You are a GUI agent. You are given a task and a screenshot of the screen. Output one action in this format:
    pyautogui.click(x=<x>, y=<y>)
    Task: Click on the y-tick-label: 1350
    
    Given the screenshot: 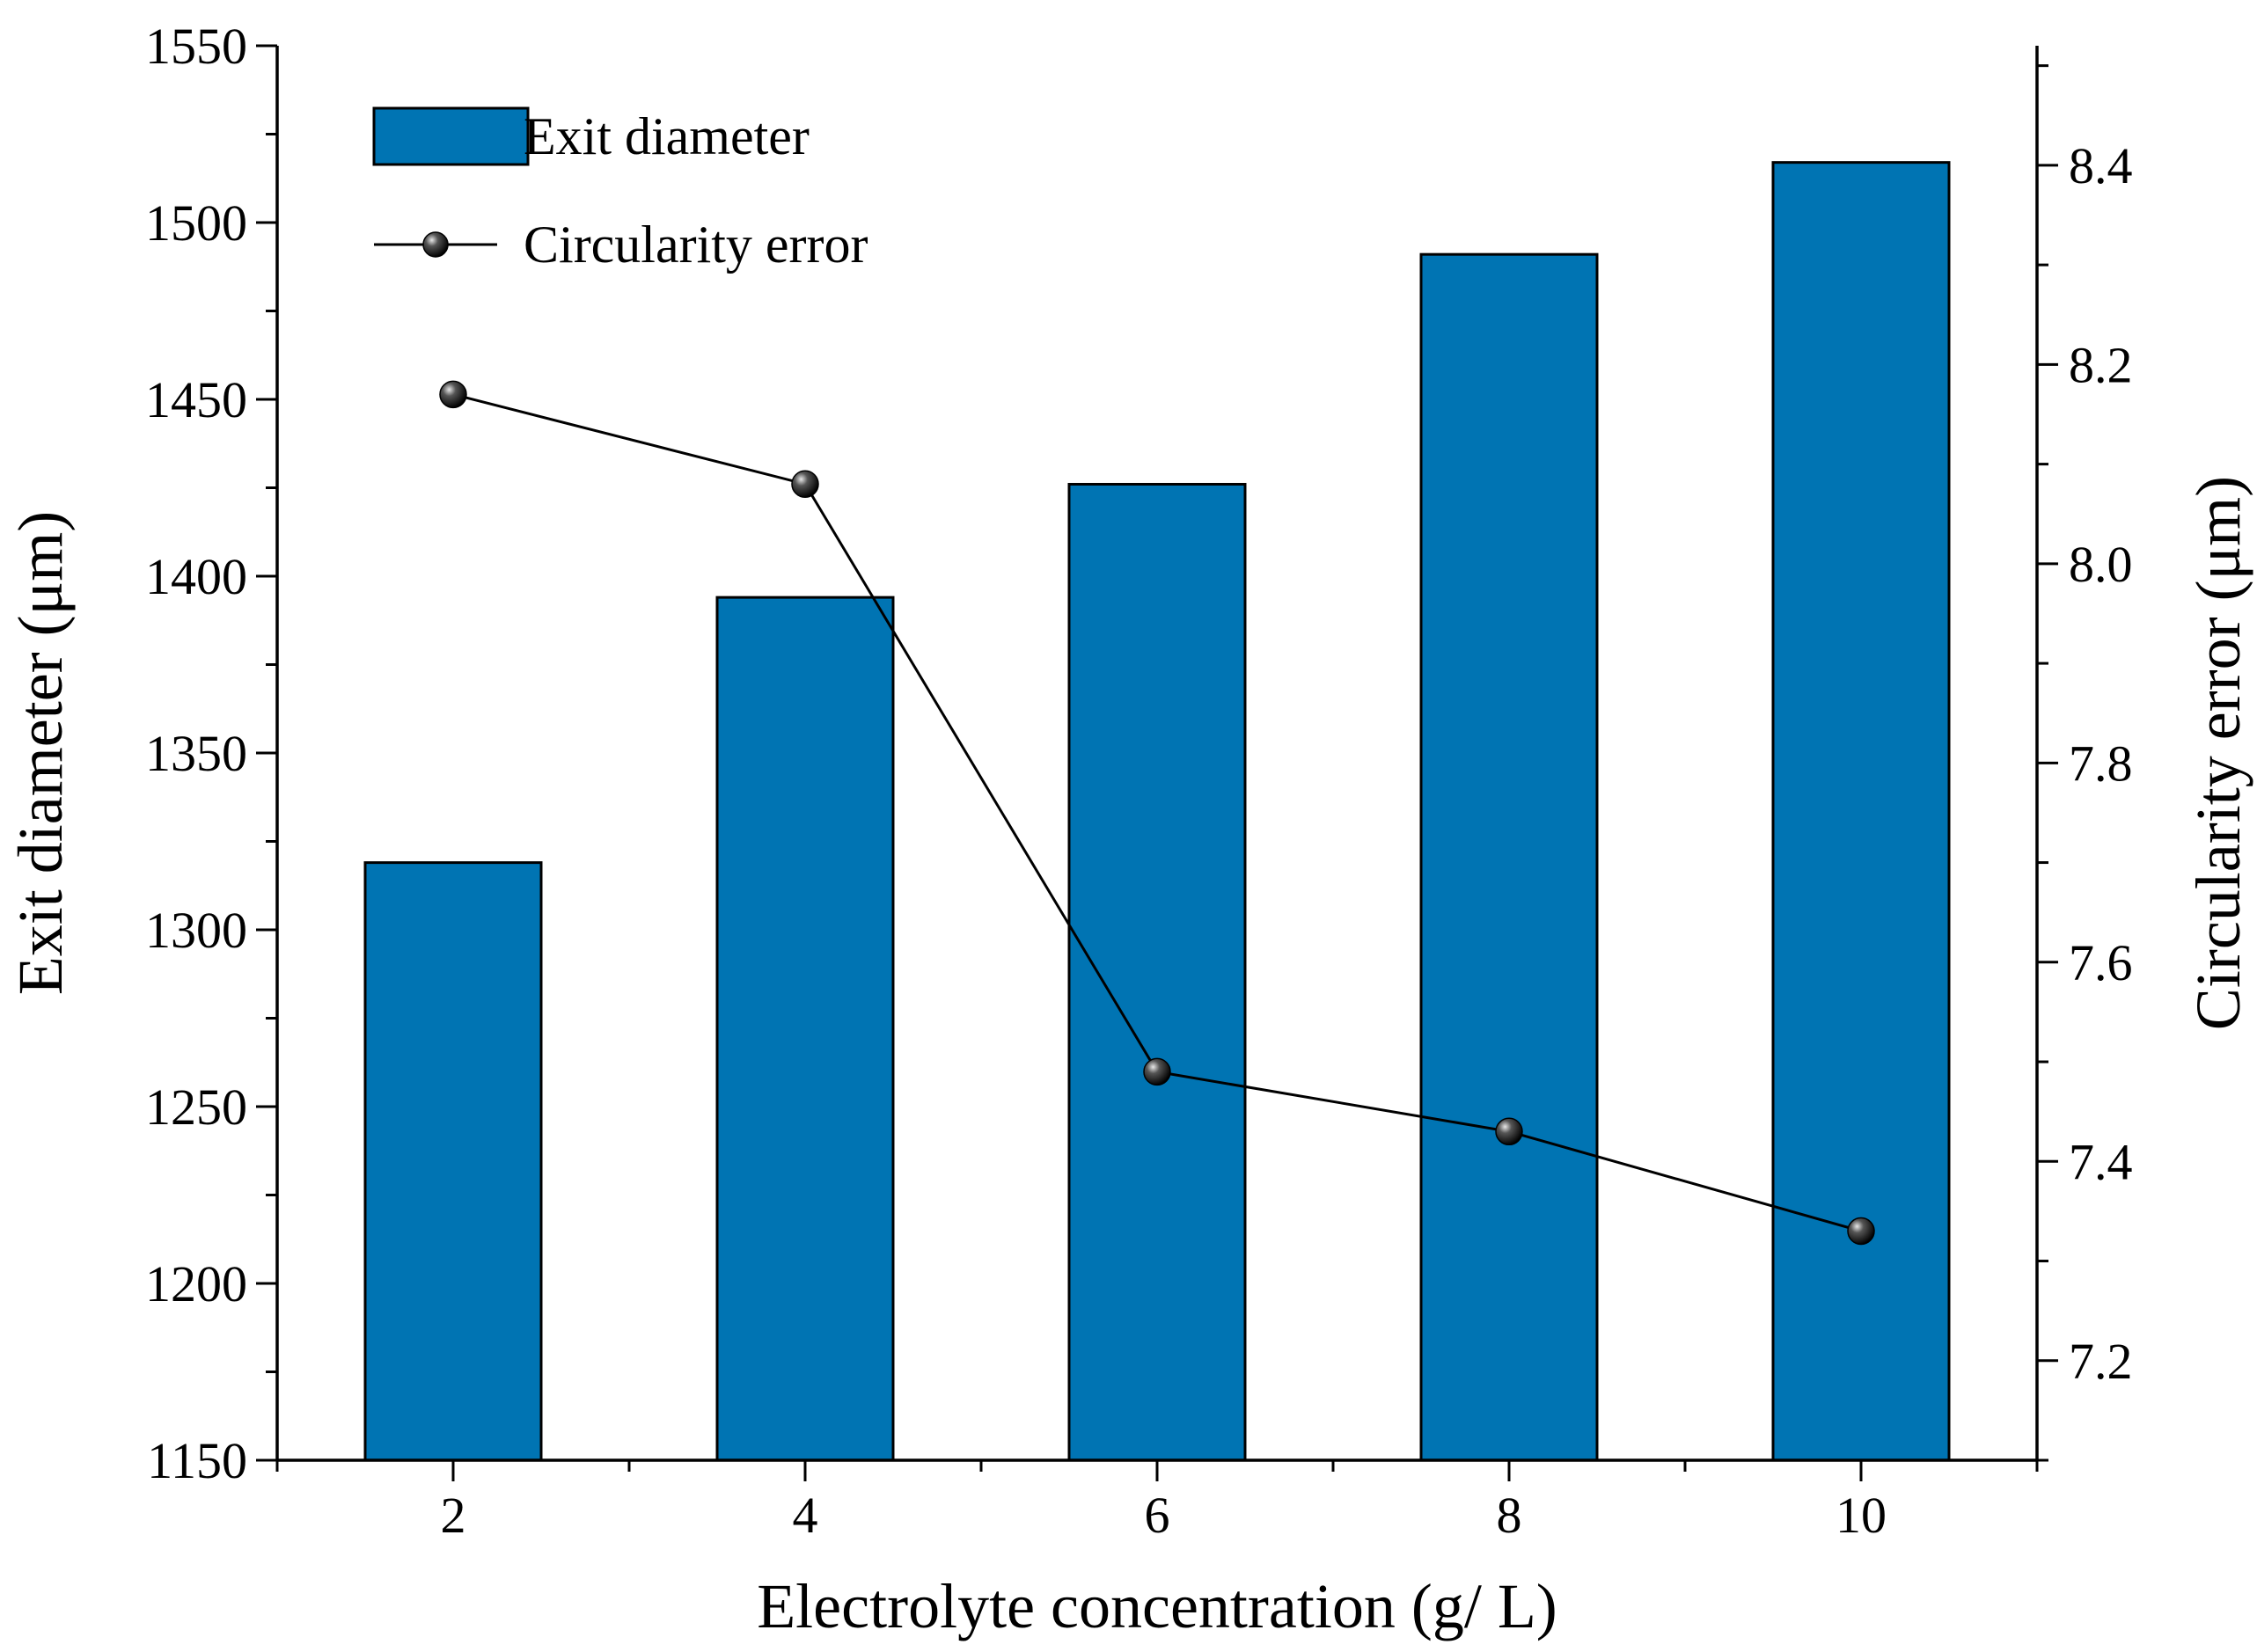 What is the action you would take?
    pyautogui.click(x=196, y=753)
    